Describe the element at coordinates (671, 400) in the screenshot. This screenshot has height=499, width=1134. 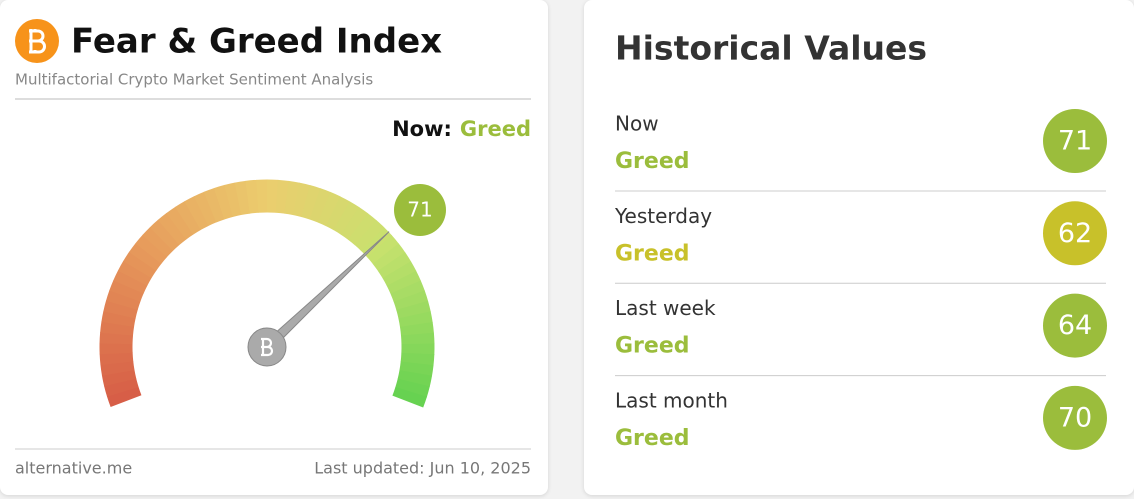
I see `row-label: Last month` at that location.